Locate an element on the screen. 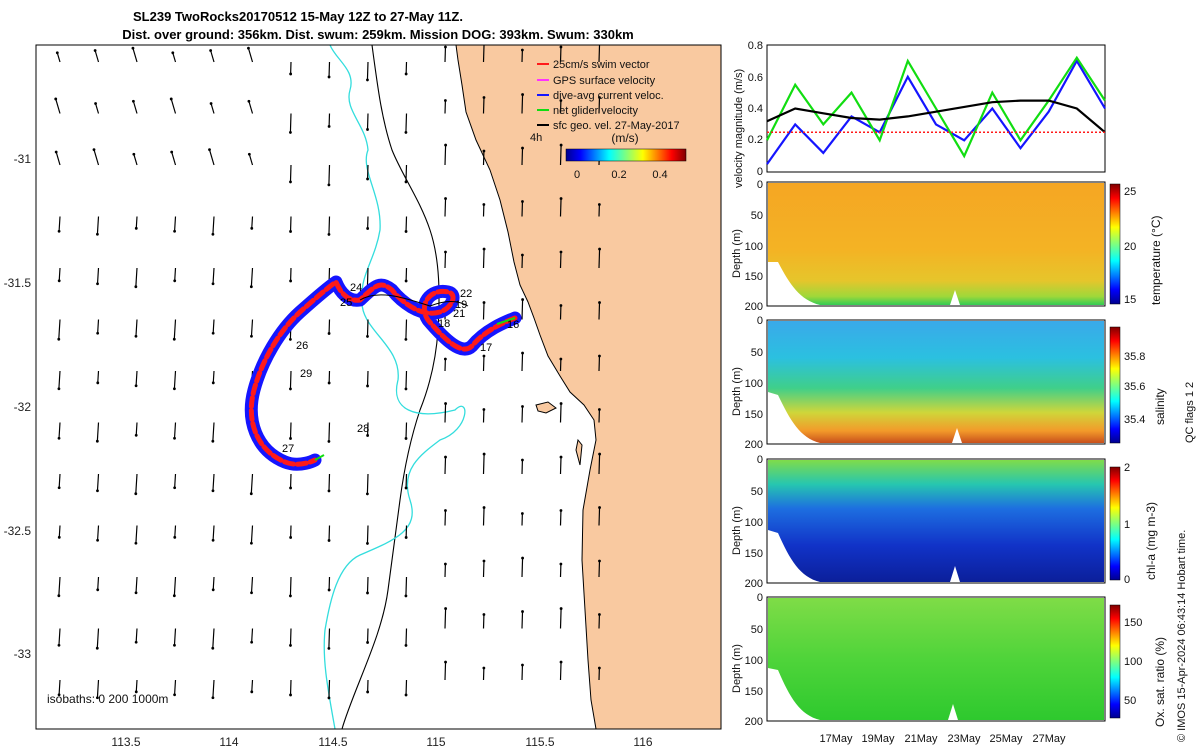 The width and height of the screenshot is (1200, 755). legend-item-gps: GPS surface velocity is located at coordinates (596, 81).